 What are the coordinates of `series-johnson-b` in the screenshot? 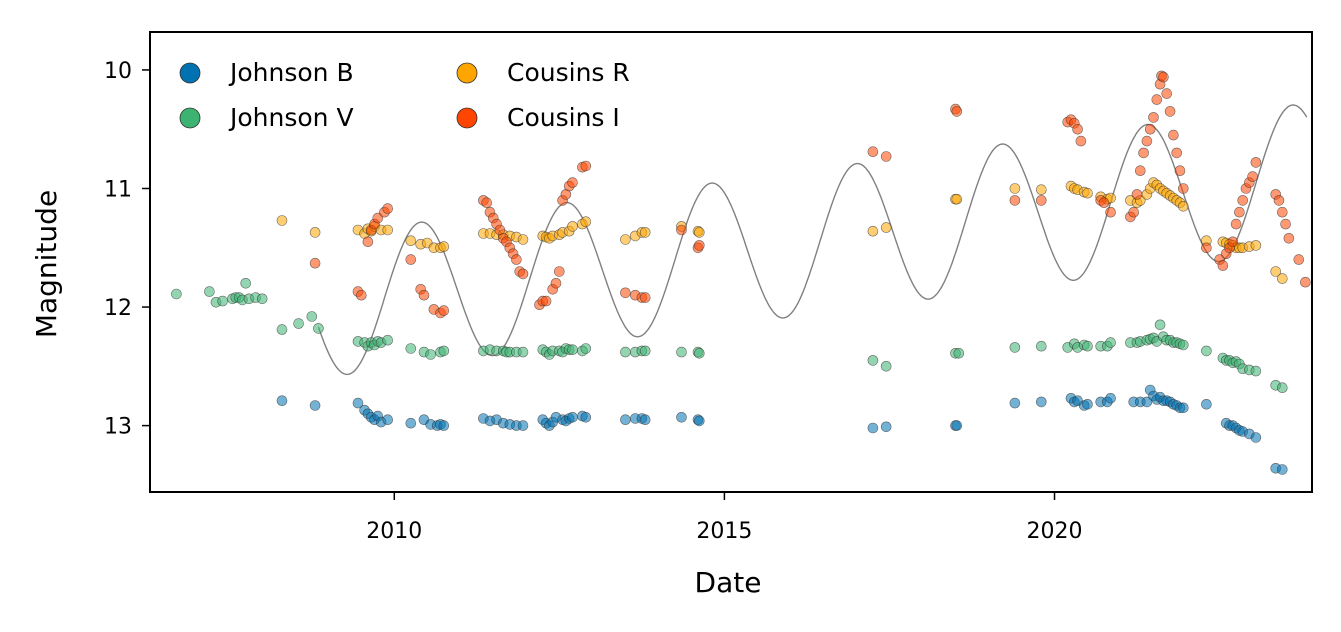 It's located at (782, 429).